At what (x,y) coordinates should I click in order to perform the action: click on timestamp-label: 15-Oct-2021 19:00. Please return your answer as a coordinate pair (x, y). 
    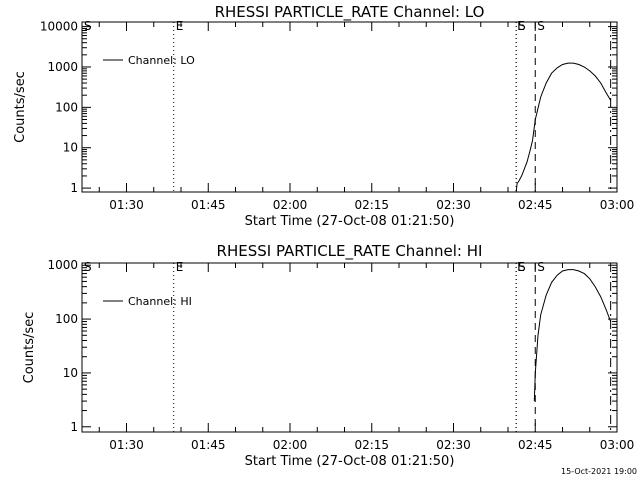
    Looking at the image, I should click on (599, 471).